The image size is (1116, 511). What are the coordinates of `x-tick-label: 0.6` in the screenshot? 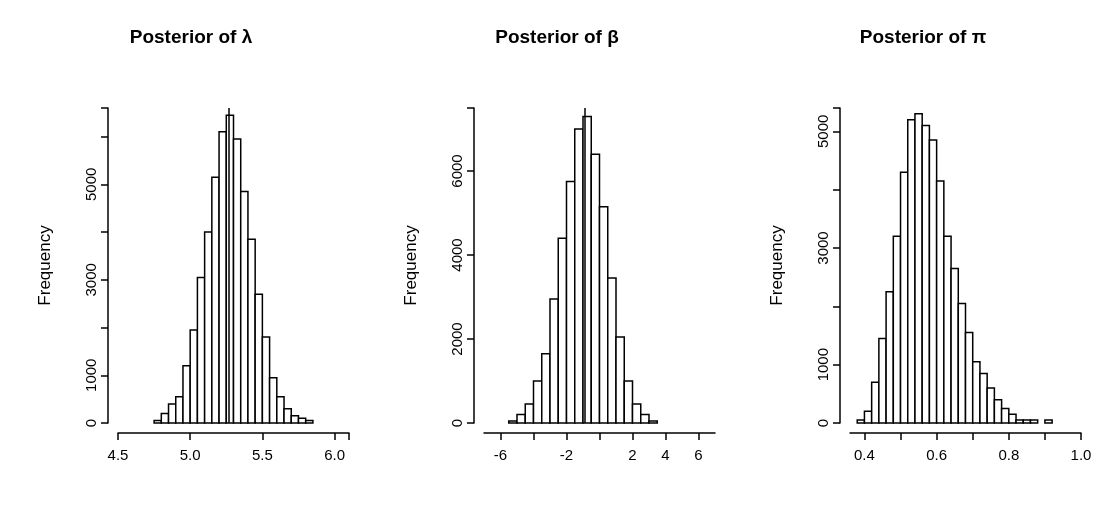 It's located at (937, 454).